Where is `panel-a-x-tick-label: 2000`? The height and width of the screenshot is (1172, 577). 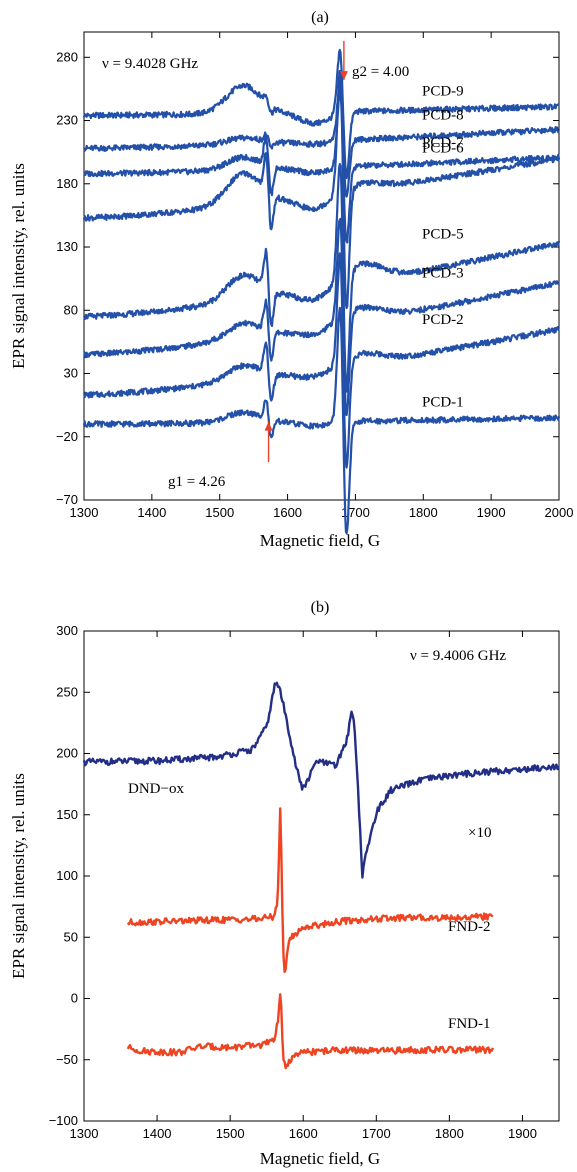 panel-a-x-tick-label: 2000 is located at coordinates (559, 512).